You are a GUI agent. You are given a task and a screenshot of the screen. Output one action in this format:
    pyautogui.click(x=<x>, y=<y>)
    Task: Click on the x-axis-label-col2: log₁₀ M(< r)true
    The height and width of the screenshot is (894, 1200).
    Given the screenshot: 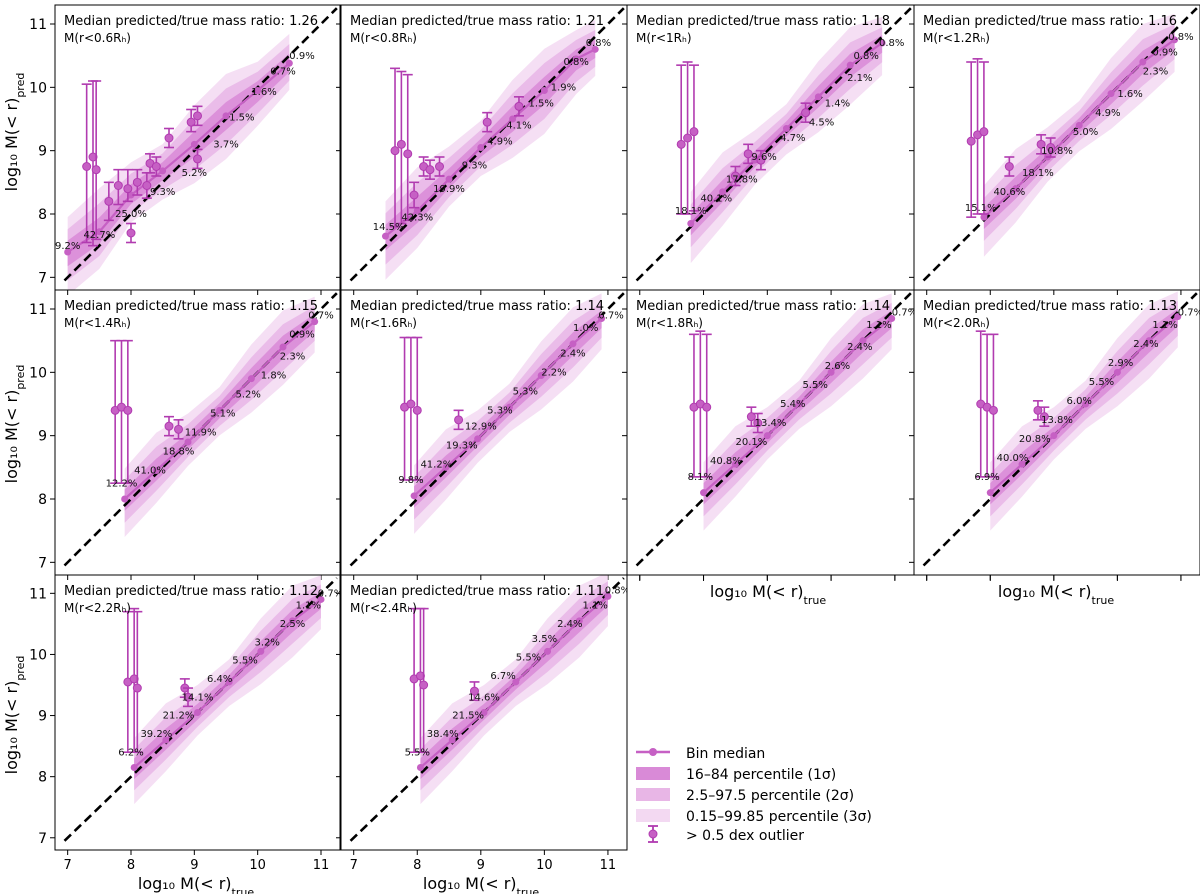 What is the action you would take?
    pyautogui.click(x=481, y=884)
    